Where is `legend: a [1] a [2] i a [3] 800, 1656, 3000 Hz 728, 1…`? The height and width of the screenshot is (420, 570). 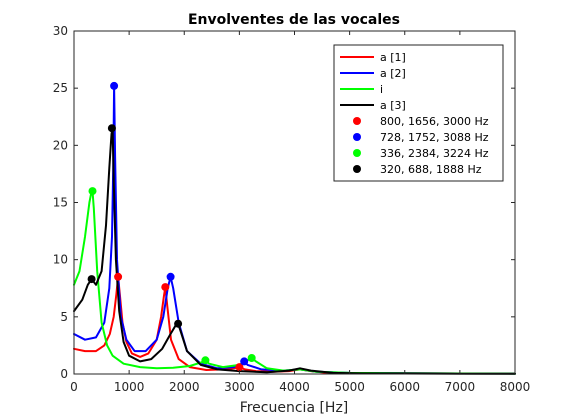 legend: a [1] a [2] i a [3] 800, 1656, 3000 Hz 728, 1… is located at coordinates (418, 113).